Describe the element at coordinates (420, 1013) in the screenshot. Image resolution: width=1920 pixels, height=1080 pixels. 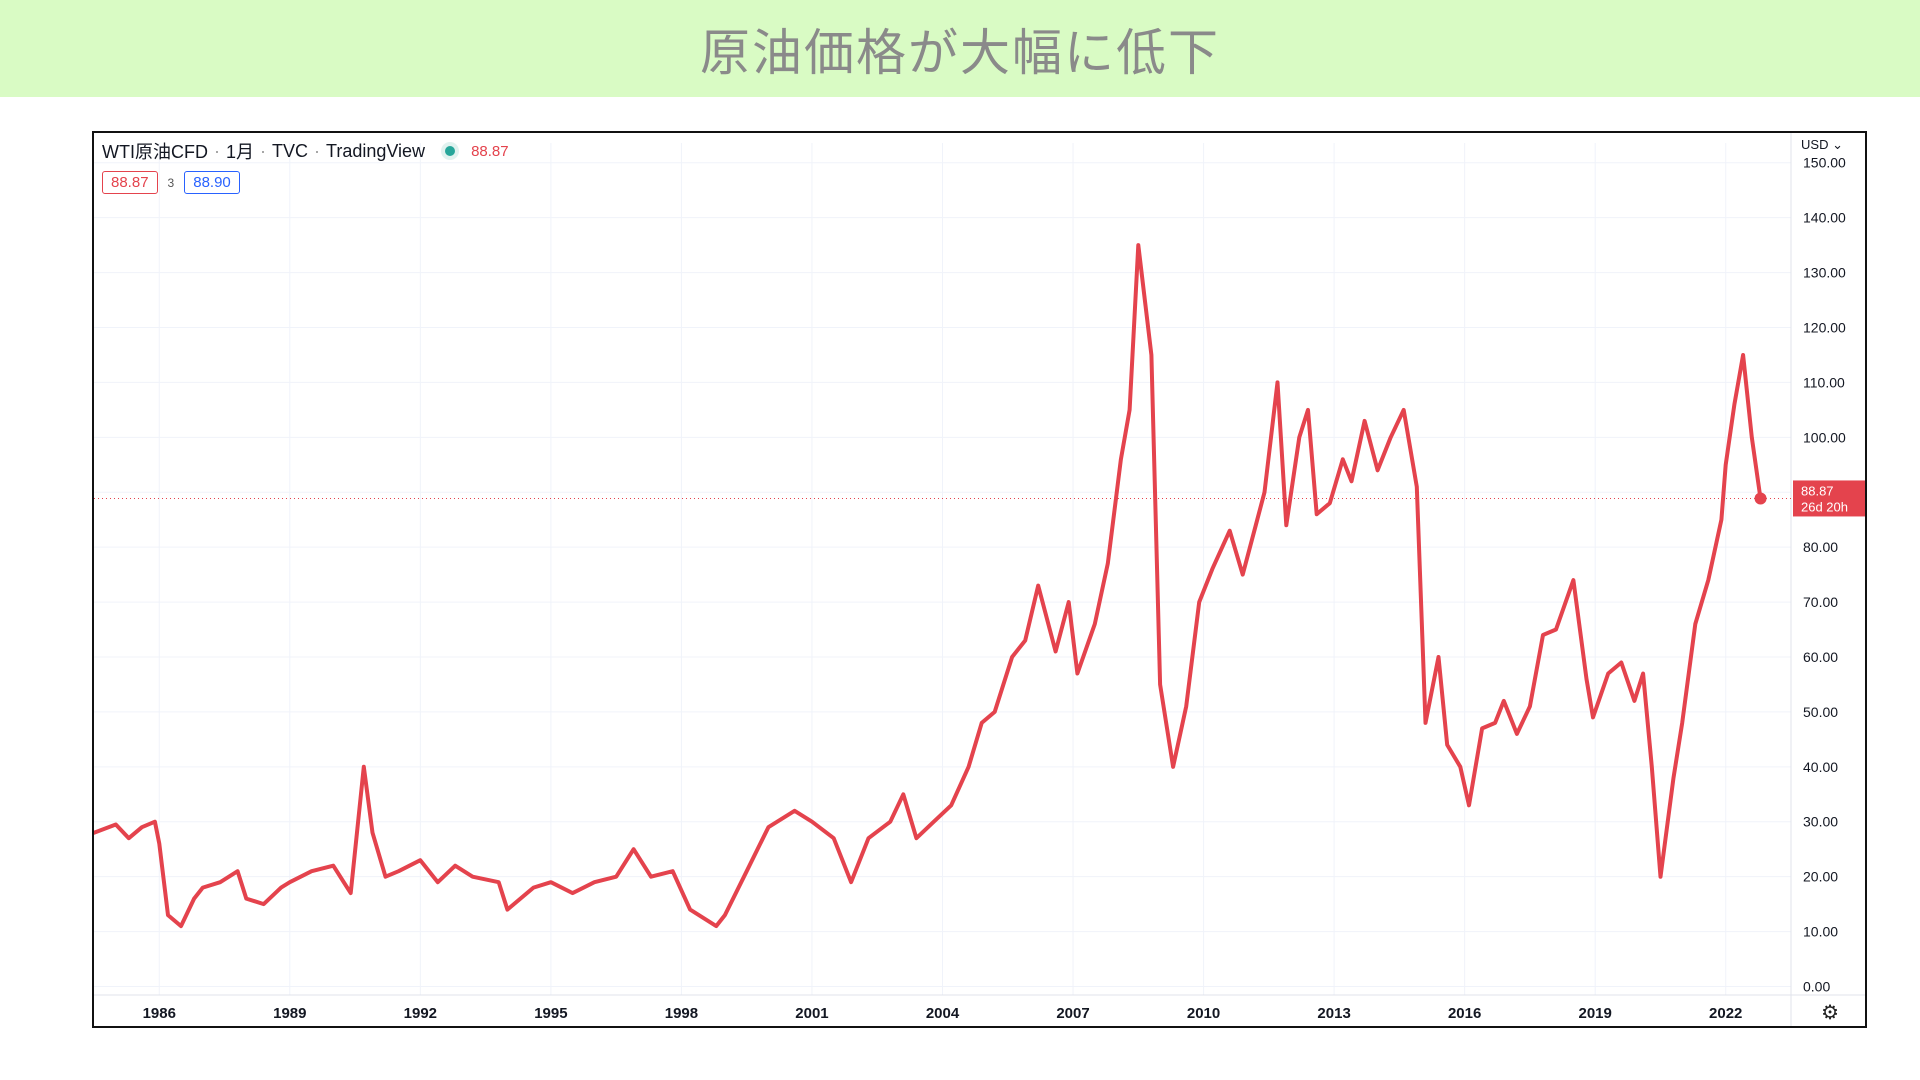
I see `x-tick-label: 1992` at that location.